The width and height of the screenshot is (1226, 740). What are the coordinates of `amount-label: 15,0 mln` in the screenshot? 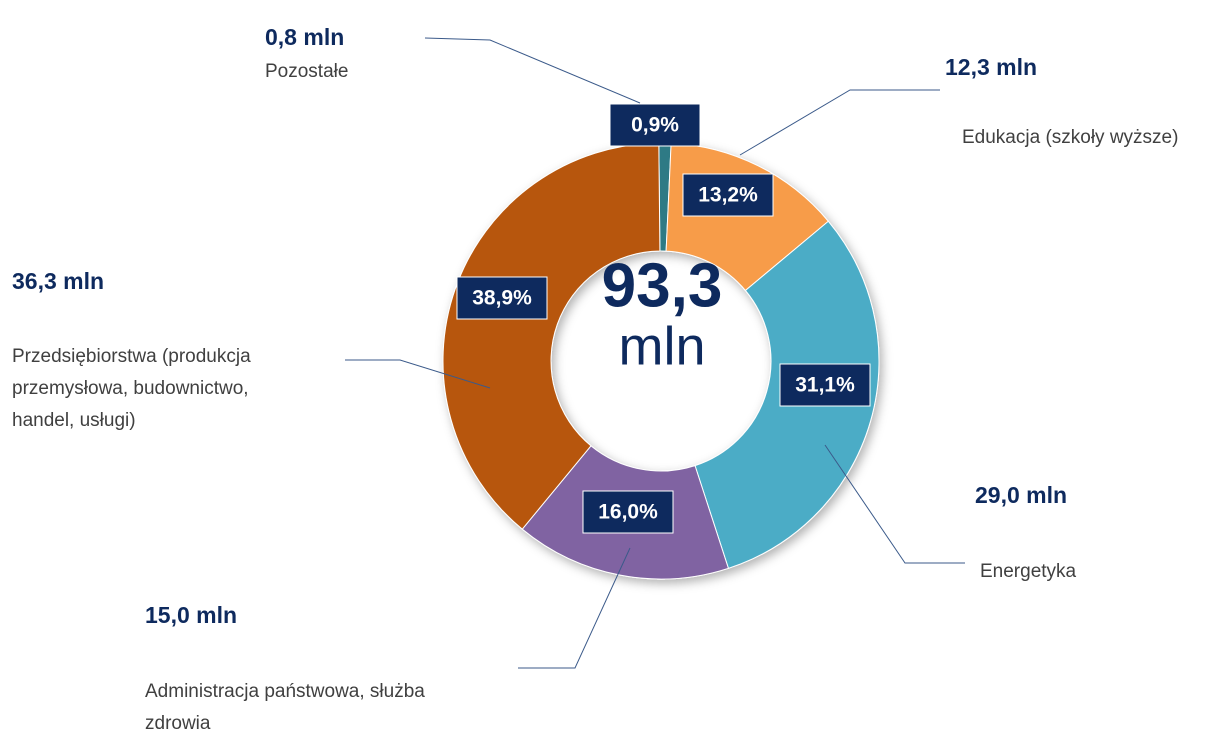 It's located at (191, 615).